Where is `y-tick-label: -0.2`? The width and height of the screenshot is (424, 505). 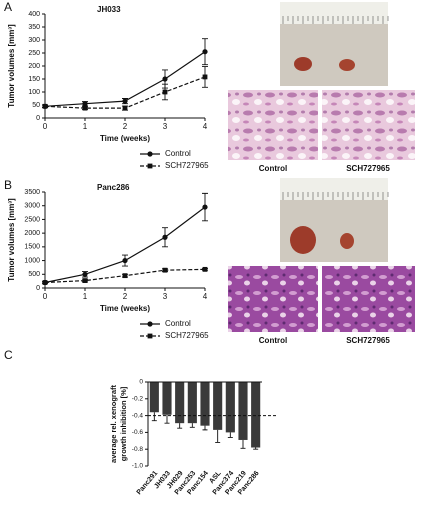 y-tick-label: -0.2 is located at coordinates (138, 399).